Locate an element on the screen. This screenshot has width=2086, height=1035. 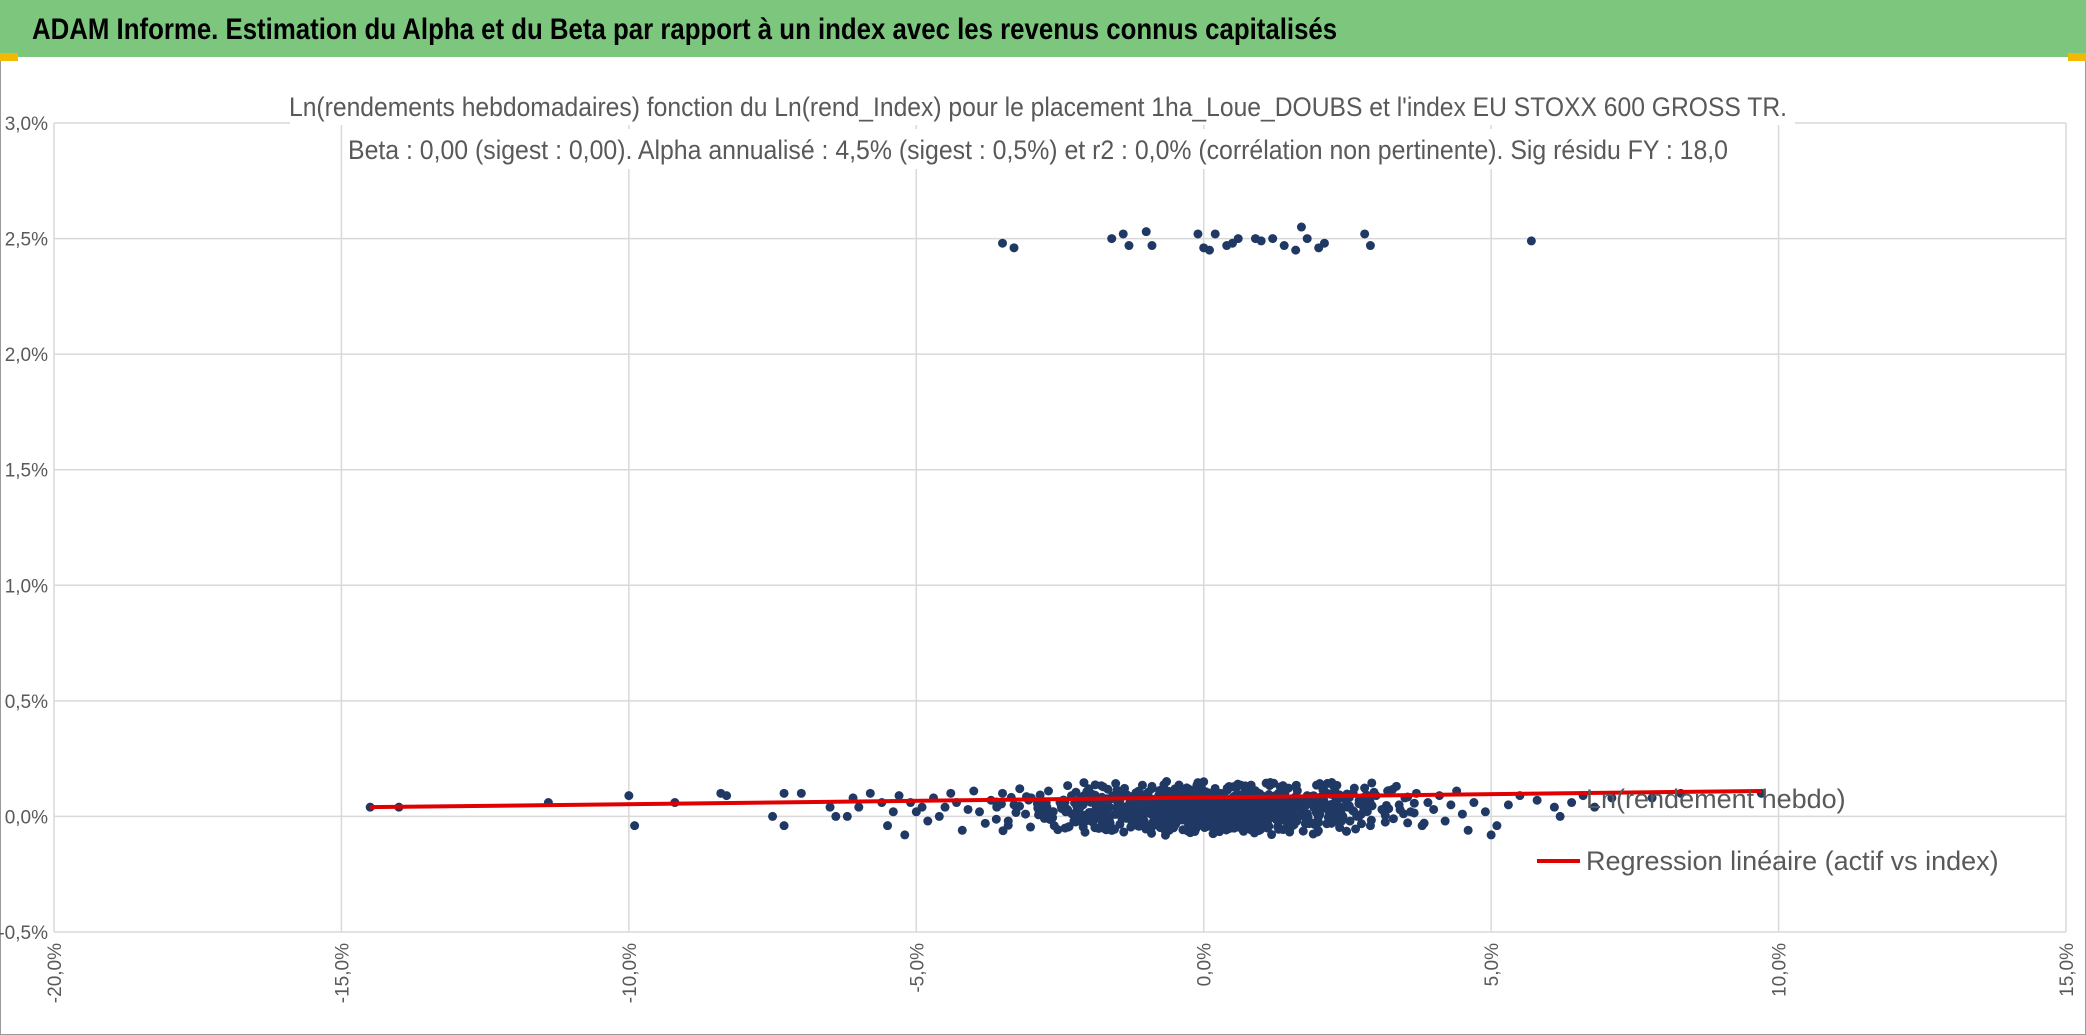
title-backdrop is located at coordinates (1042, 105).